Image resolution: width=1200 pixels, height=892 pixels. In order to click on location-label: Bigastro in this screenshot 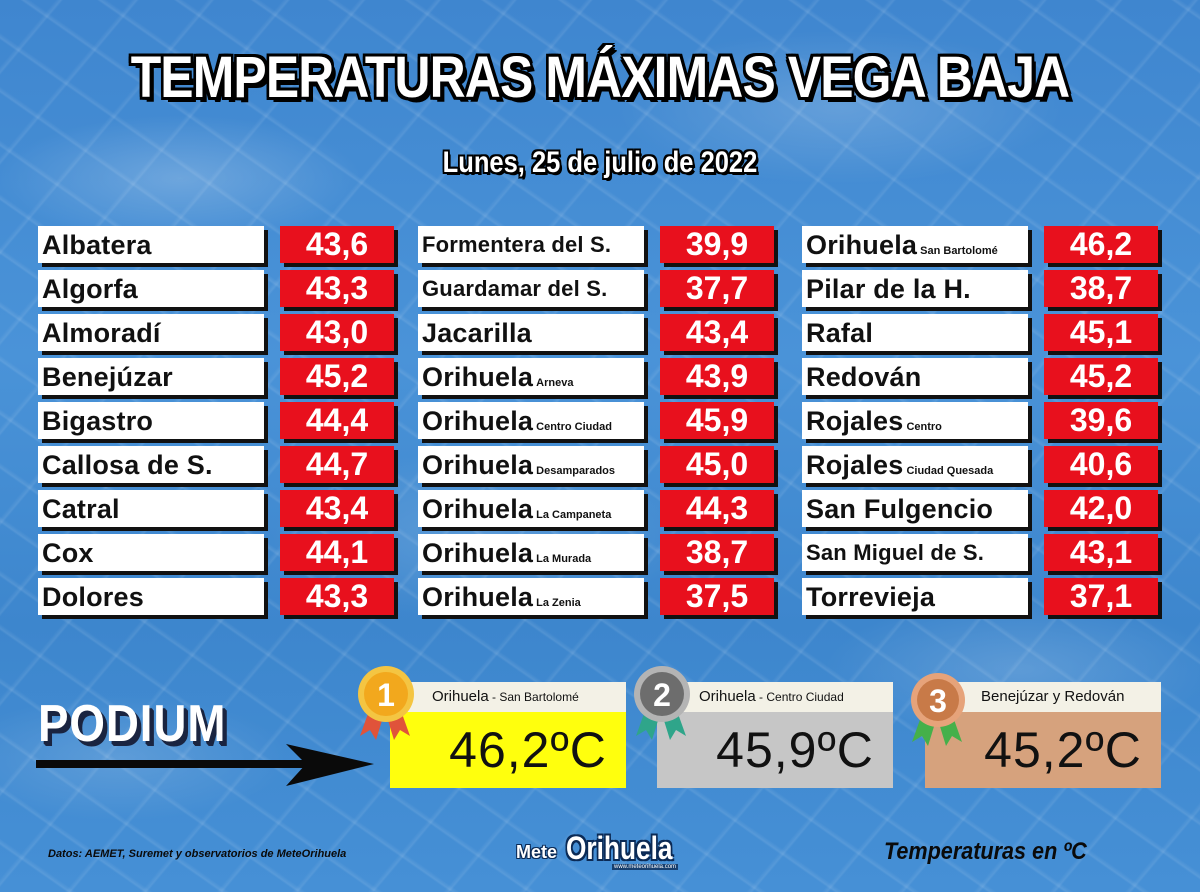, I will do `click(98, 421)`.